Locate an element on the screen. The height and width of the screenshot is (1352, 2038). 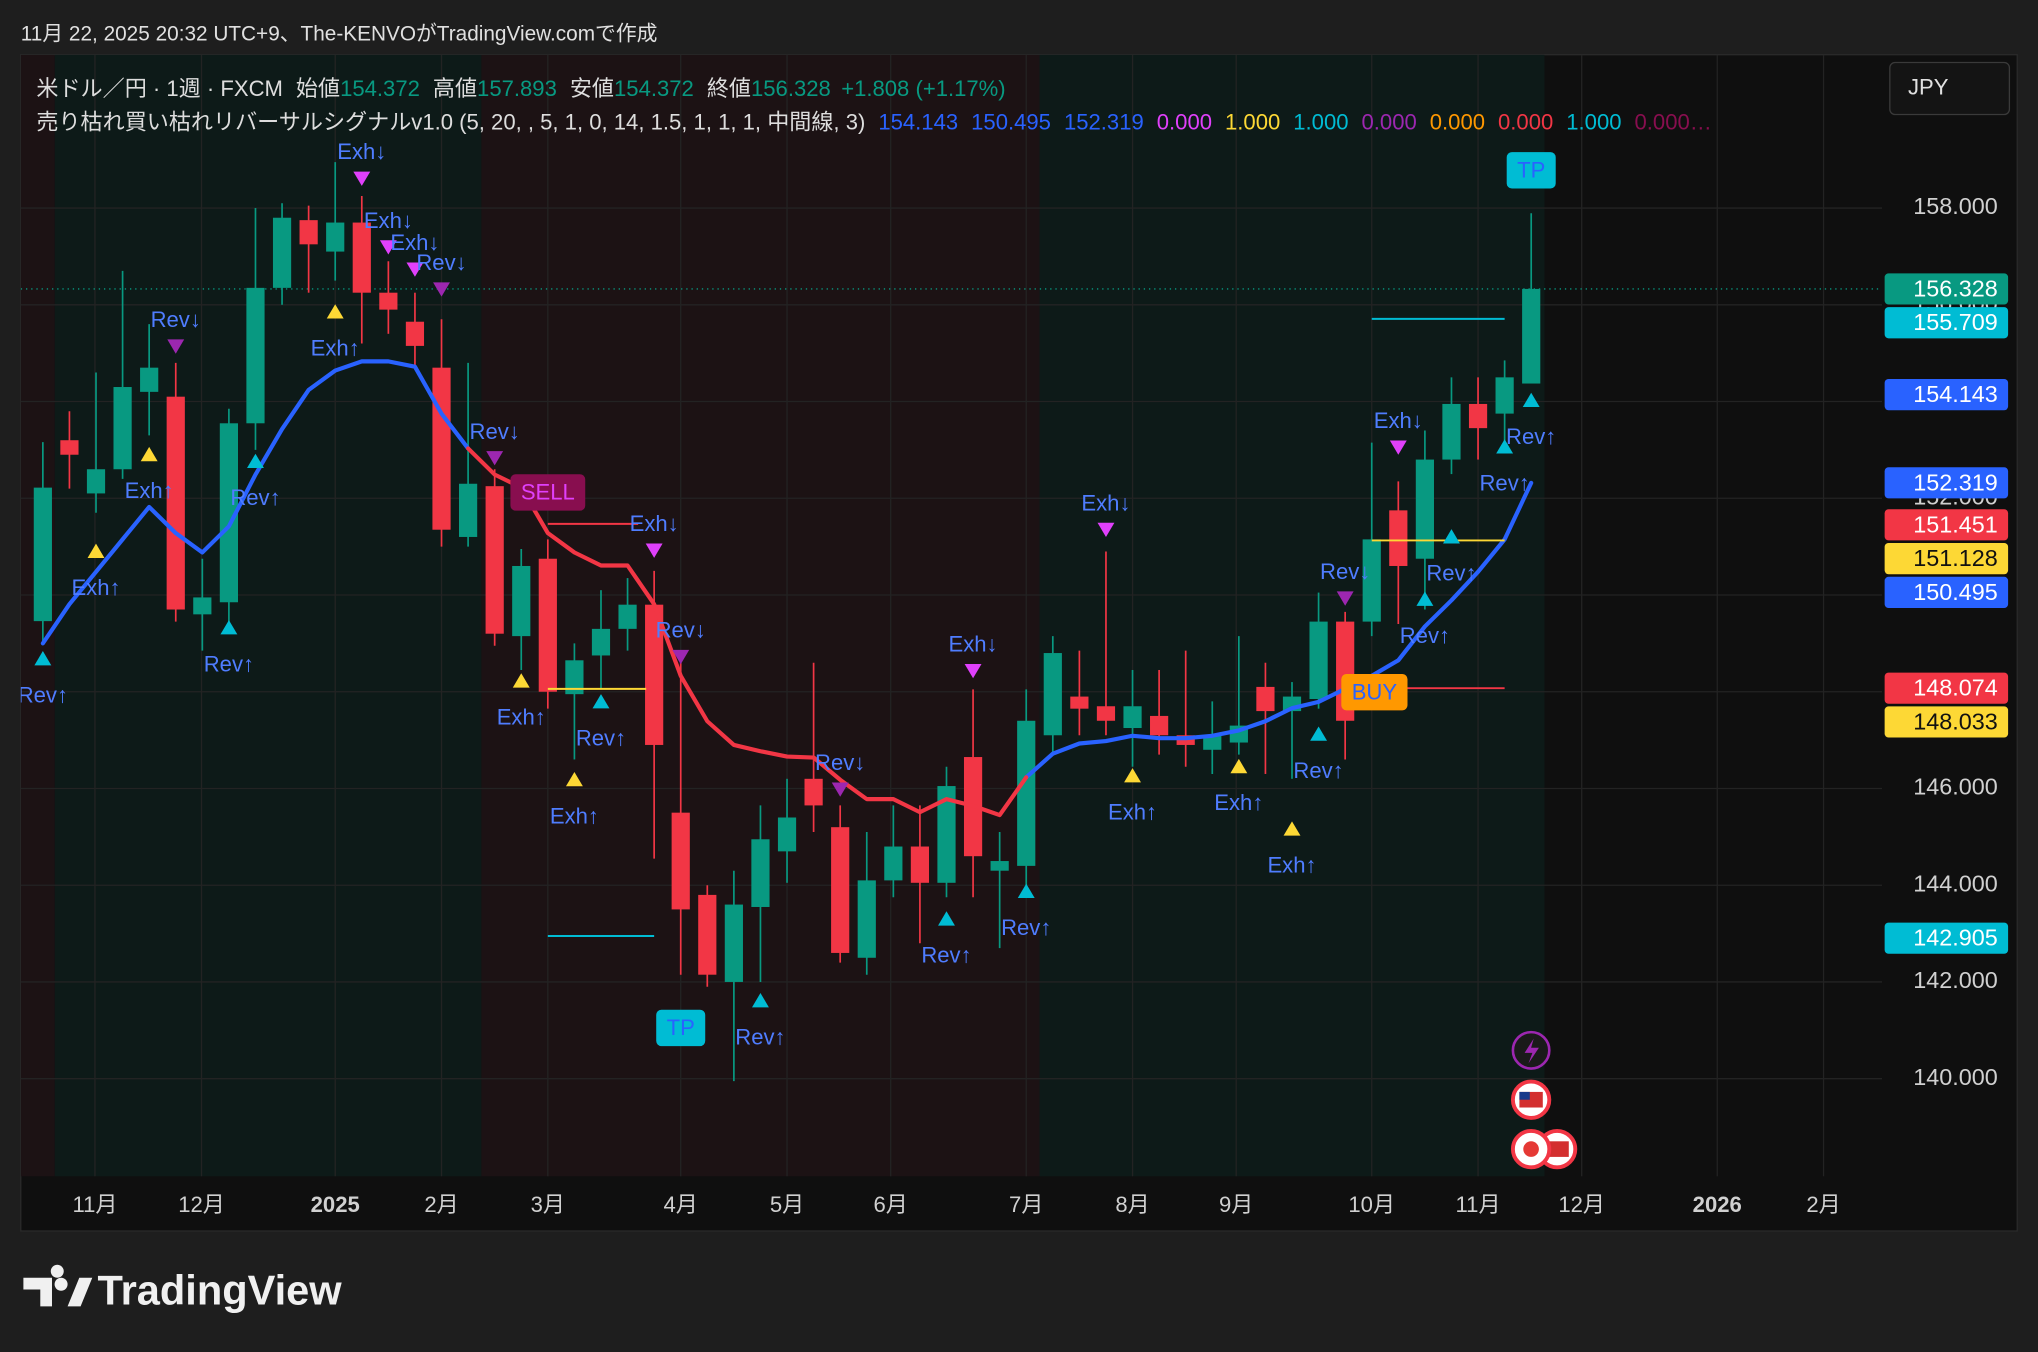
price-label: 155.709 is located at coordinates (1955, 322).